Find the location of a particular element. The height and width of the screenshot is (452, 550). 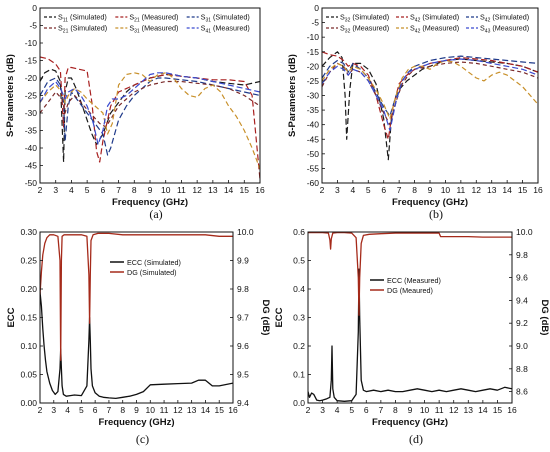

legend-subscript: 41 is located at coordinates (208, 32).